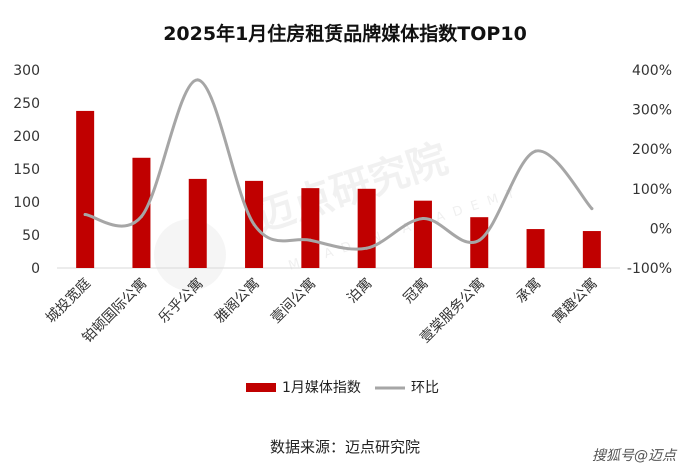 The width and height of the screenshot is (690, 475). What do you see at coordinates (31, 236) in the screenshot?
I see `left-tick-label: 50` at bounding box center [31, 236].